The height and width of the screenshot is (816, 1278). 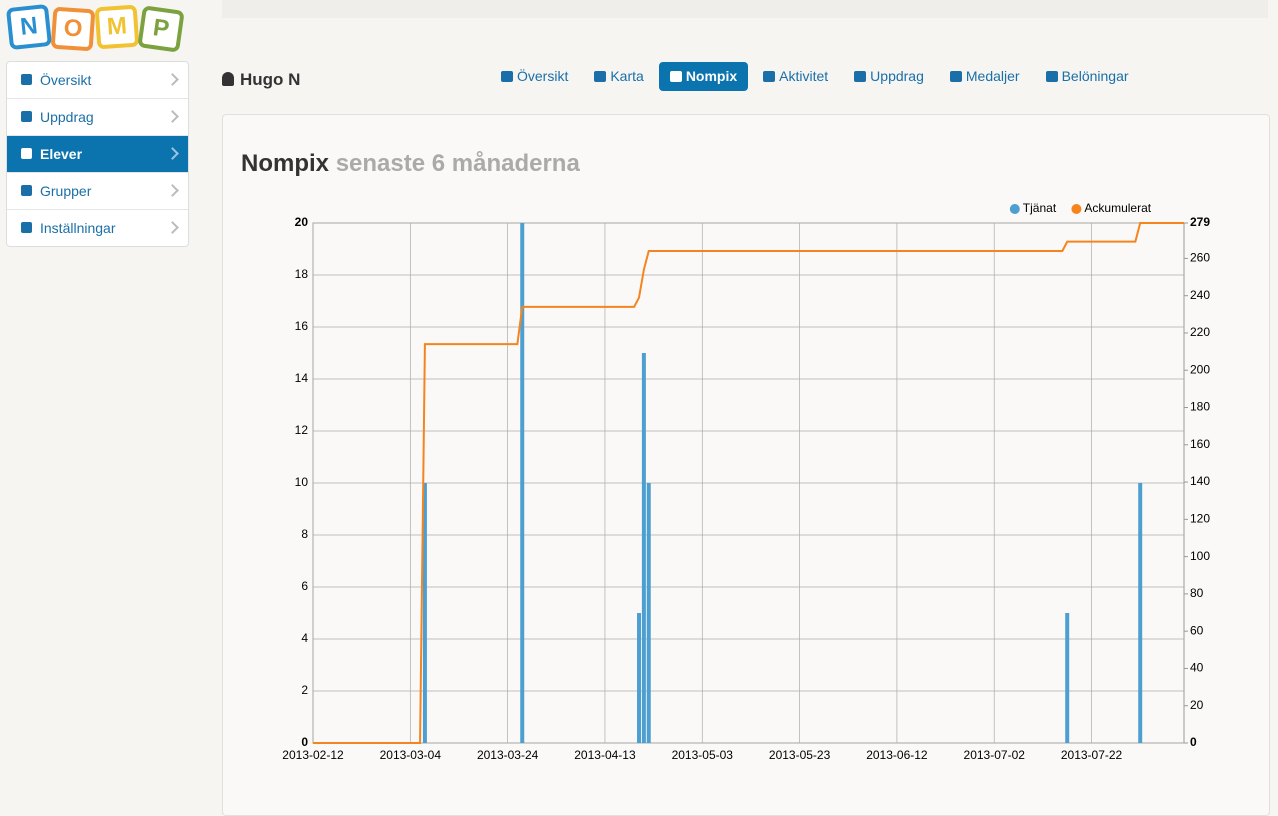 What do you see at coordinates (618, 76) in the screenshot?
I see `tab: Karta` at bounding box center [618, 76].